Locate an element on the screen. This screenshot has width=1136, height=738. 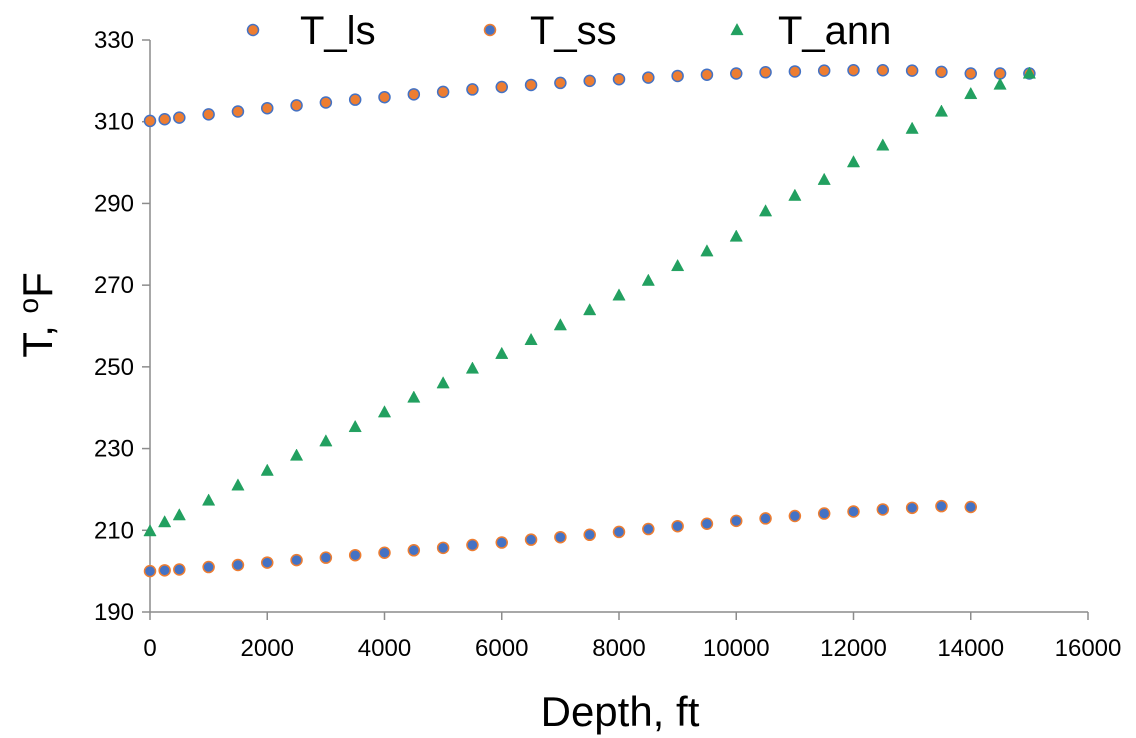
y-axis-title-super: o is located at coordinates (28, 306).